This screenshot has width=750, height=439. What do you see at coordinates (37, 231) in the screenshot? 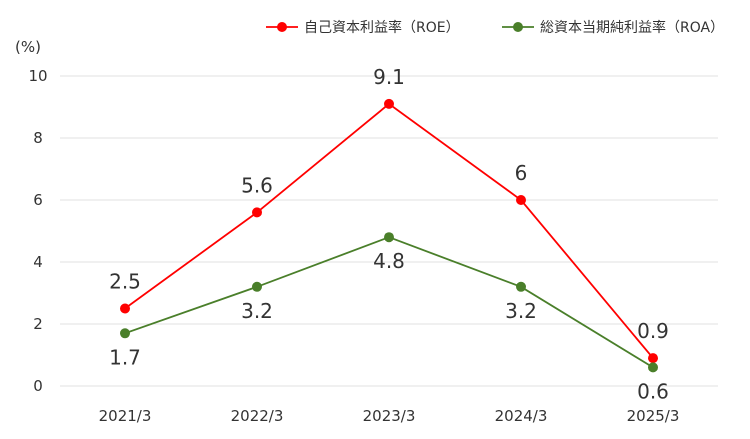
I see `y-axis-ticks: 0 2 4 6 8 10` at bounding box center [37, 231].